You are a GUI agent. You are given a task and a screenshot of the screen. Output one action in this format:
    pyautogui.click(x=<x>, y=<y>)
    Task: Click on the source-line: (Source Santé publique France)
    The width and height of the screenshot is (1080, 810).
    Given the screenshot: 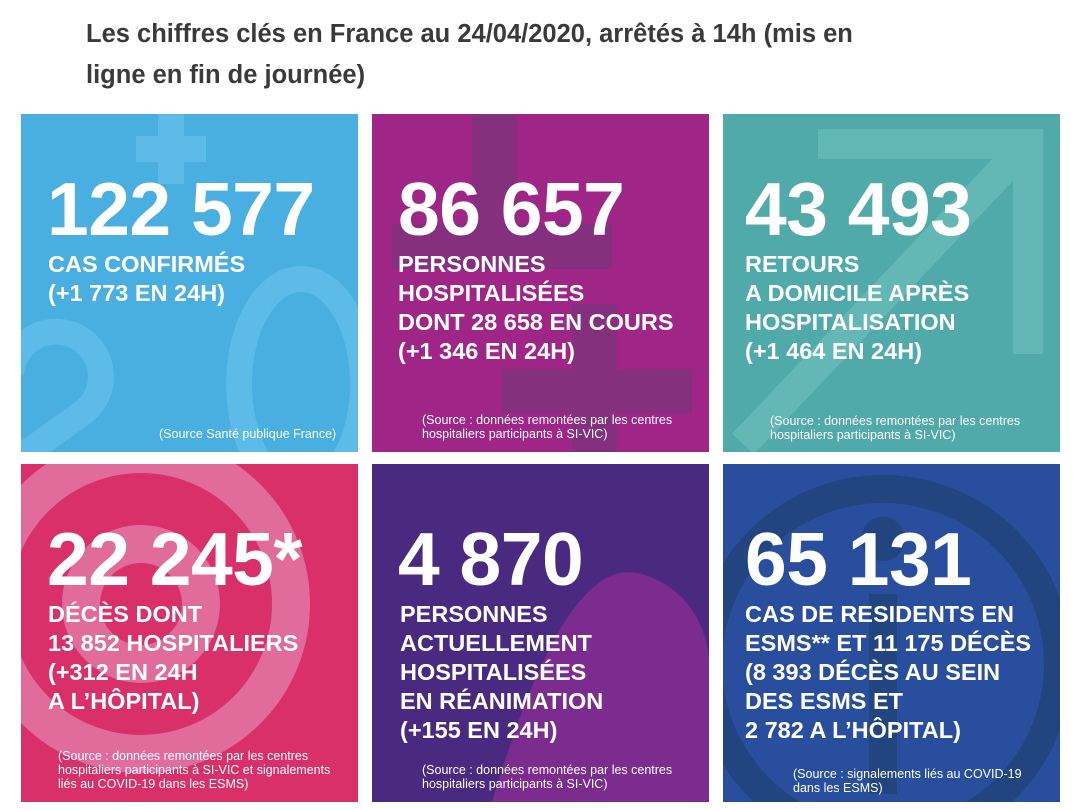 What is the action you would take?
    pyautogui.click(x=248, y=434)
    